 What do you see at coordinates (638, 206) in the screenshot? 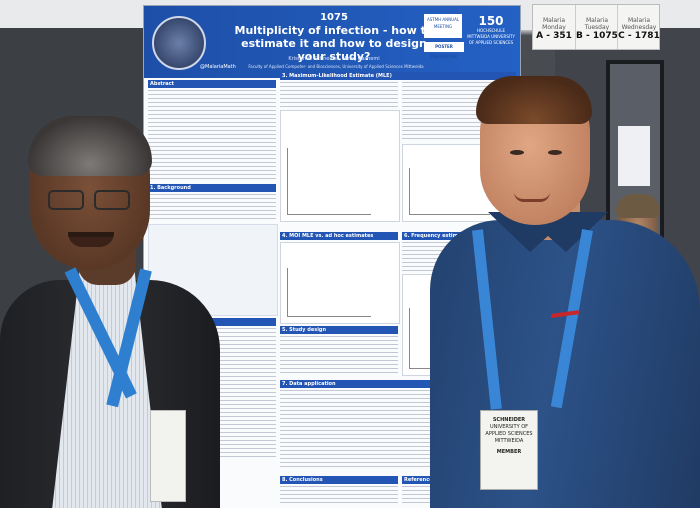
I see `background-person-hair` at bounding box center [638, 206].